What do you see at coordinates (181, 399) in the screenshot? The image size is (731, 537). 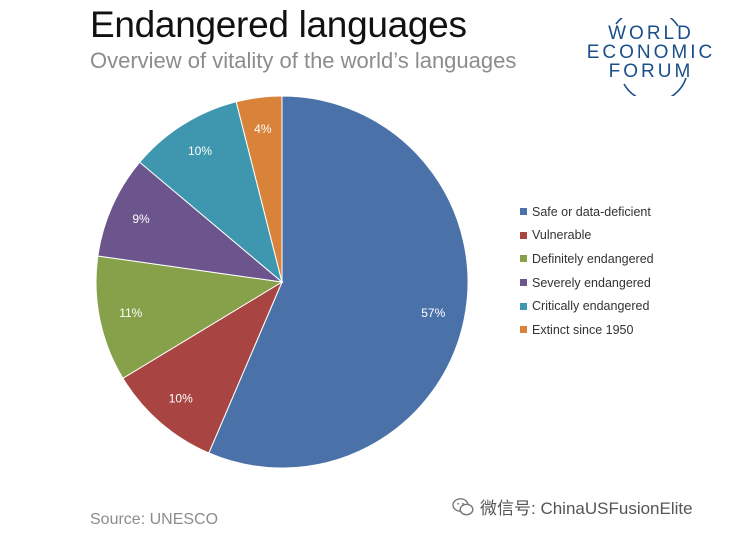 I see `pie-label-vulnerable: 10%` at bounding box center [181, 399].